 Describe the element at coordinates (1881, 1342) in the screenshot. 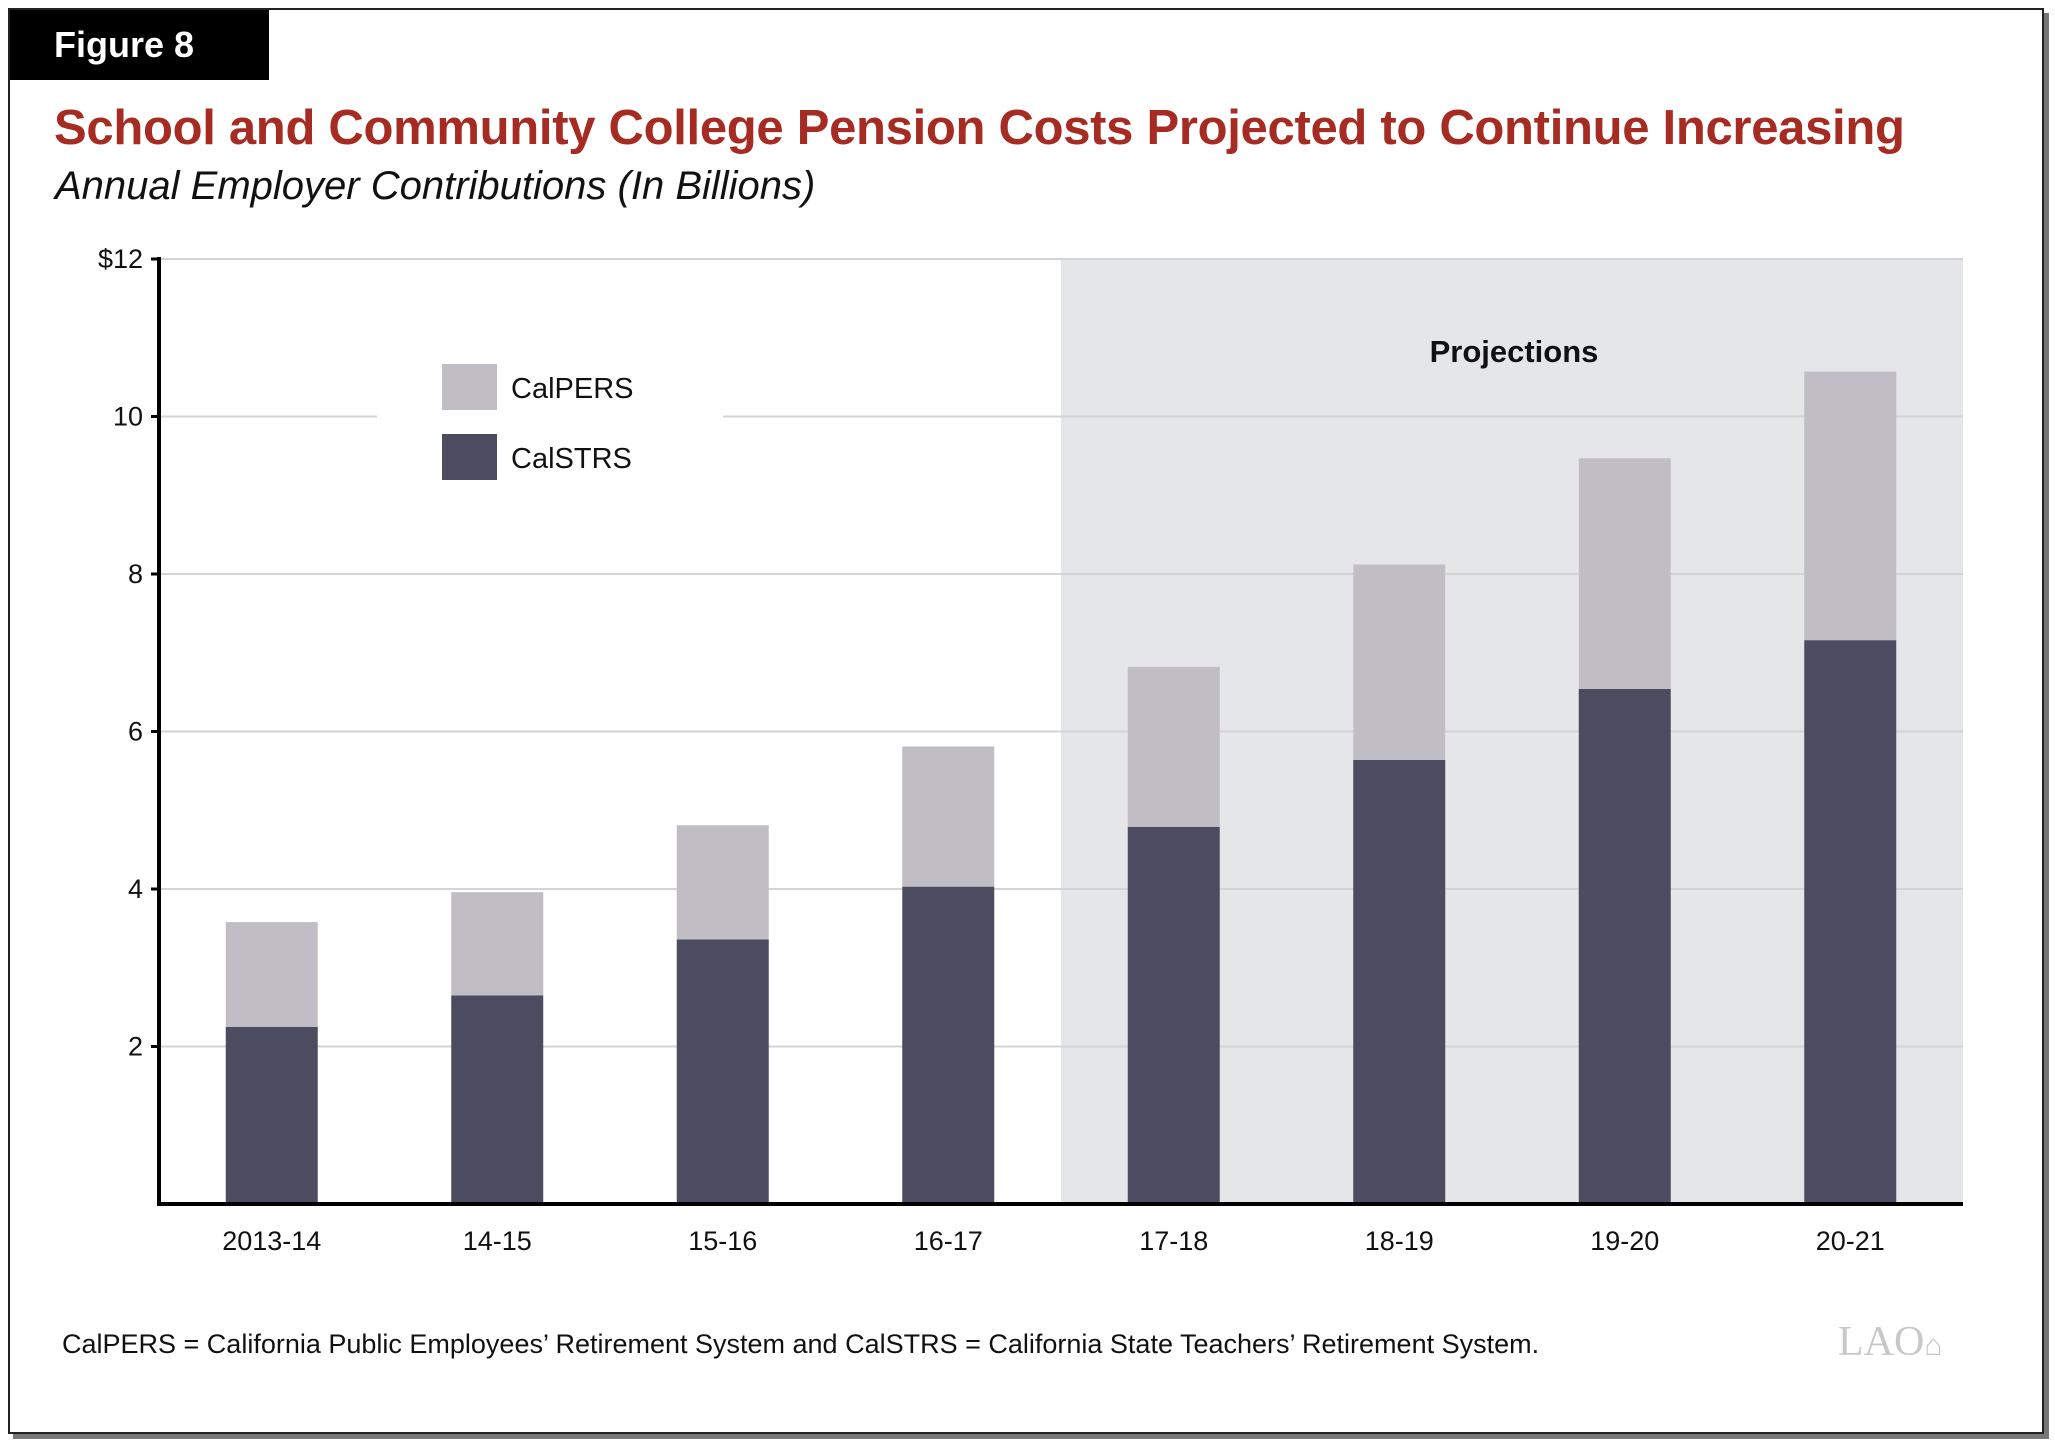

I see `logo-text: LAO` at that location.